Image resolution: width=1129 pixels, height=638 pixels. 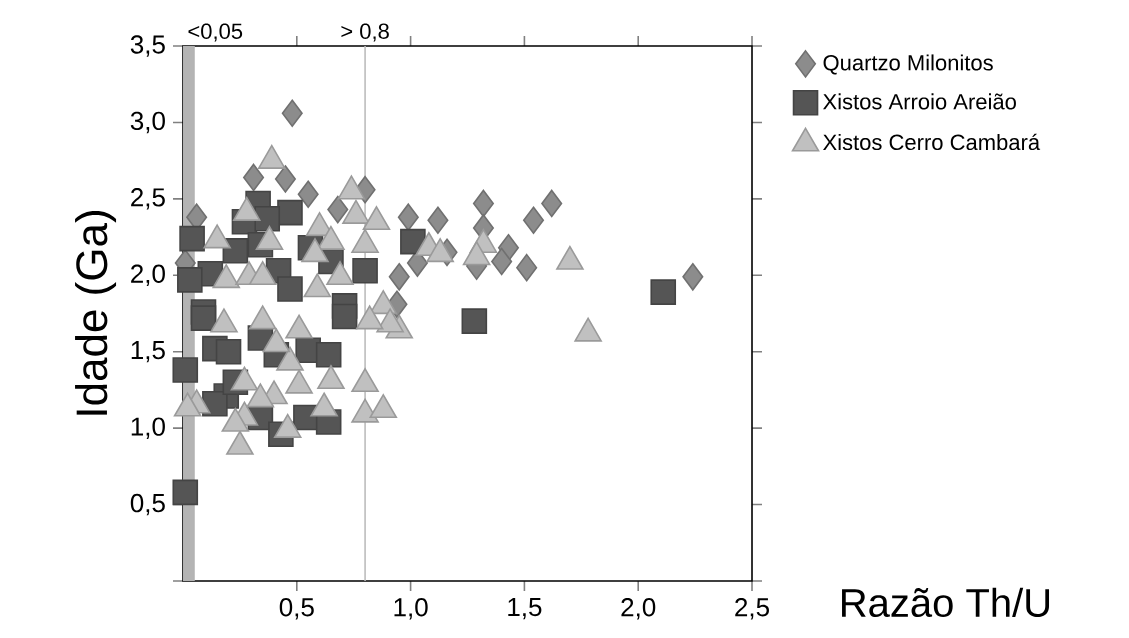 I want to click on y-tick-label: 1,0, so click(x=148, y=428).